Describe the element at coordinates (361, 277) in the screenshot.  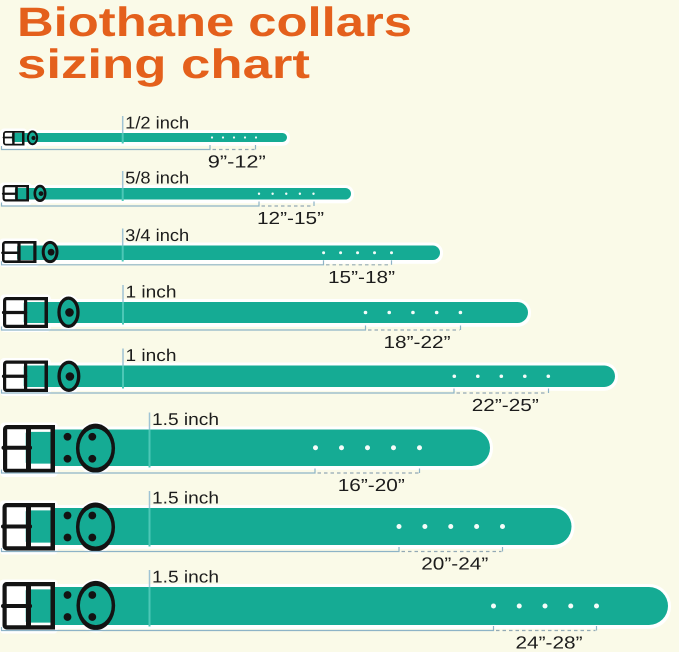
I see `svg-text: 15”-18”` at that location.